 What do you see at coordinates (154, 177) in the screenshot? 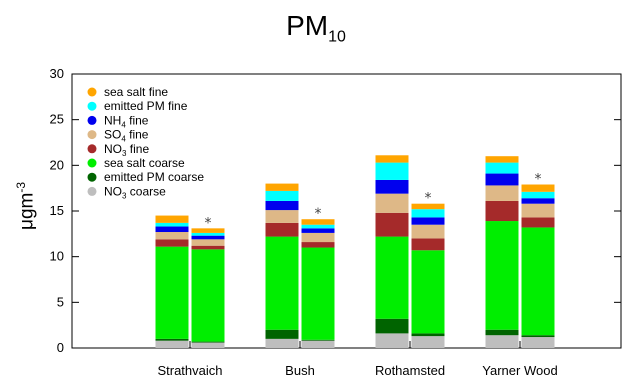
I see `legend-label: emitted PM coarse` at bounding box center [154, 177].